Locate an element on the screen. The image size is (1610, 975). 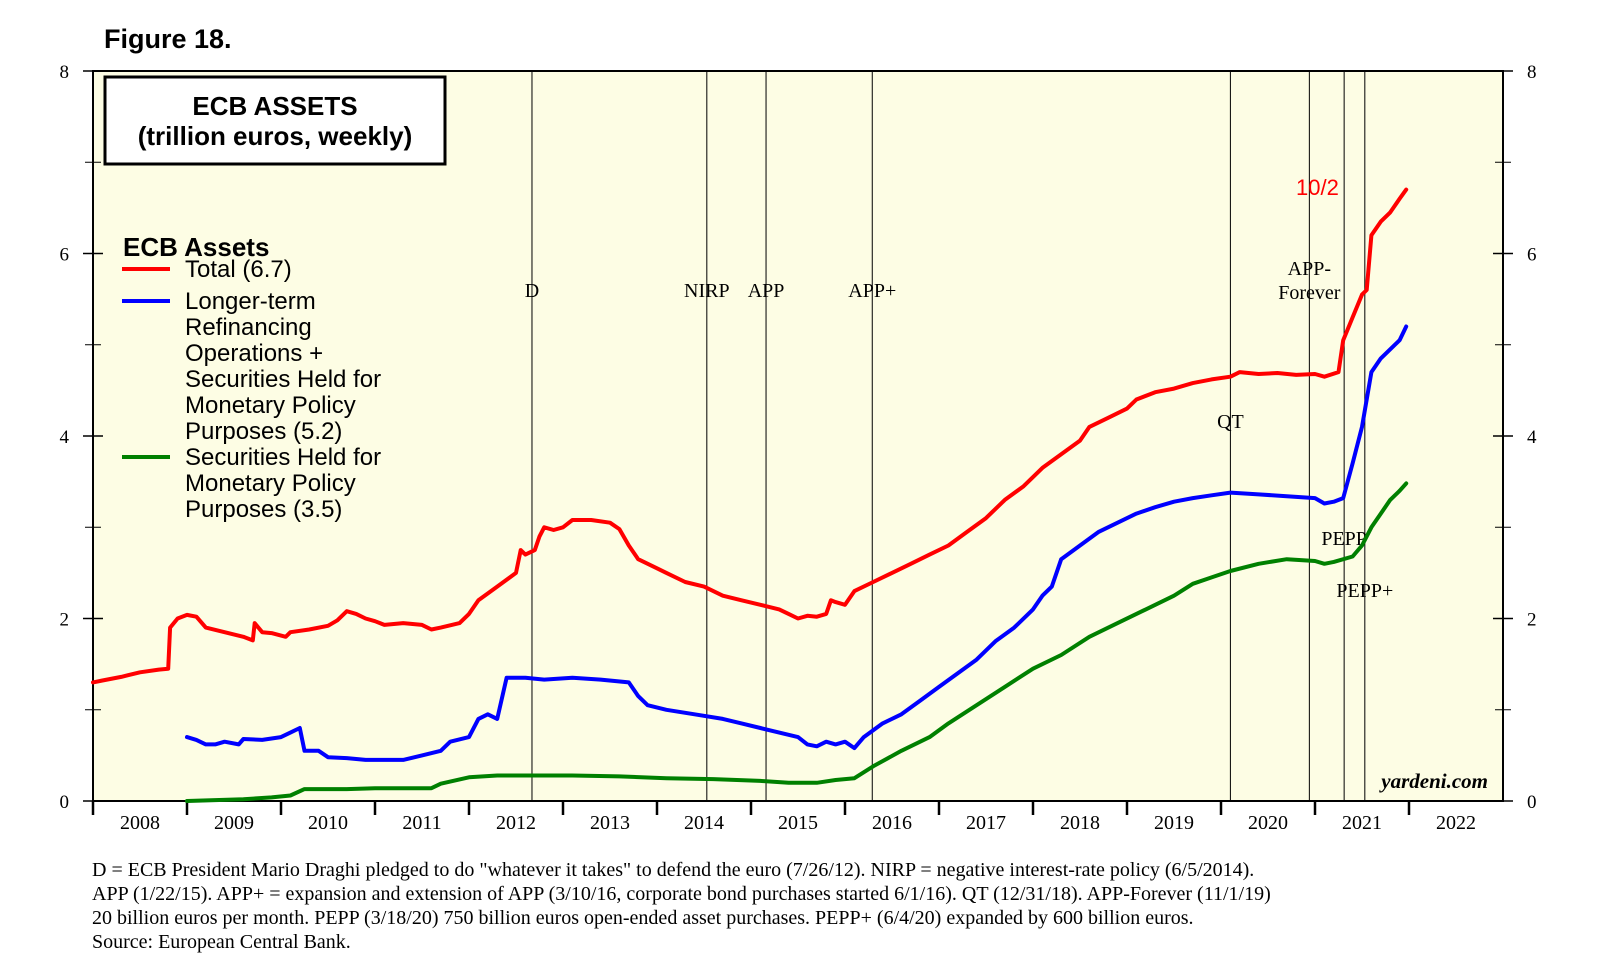
event-label: D is located at coordinates (532, 291).